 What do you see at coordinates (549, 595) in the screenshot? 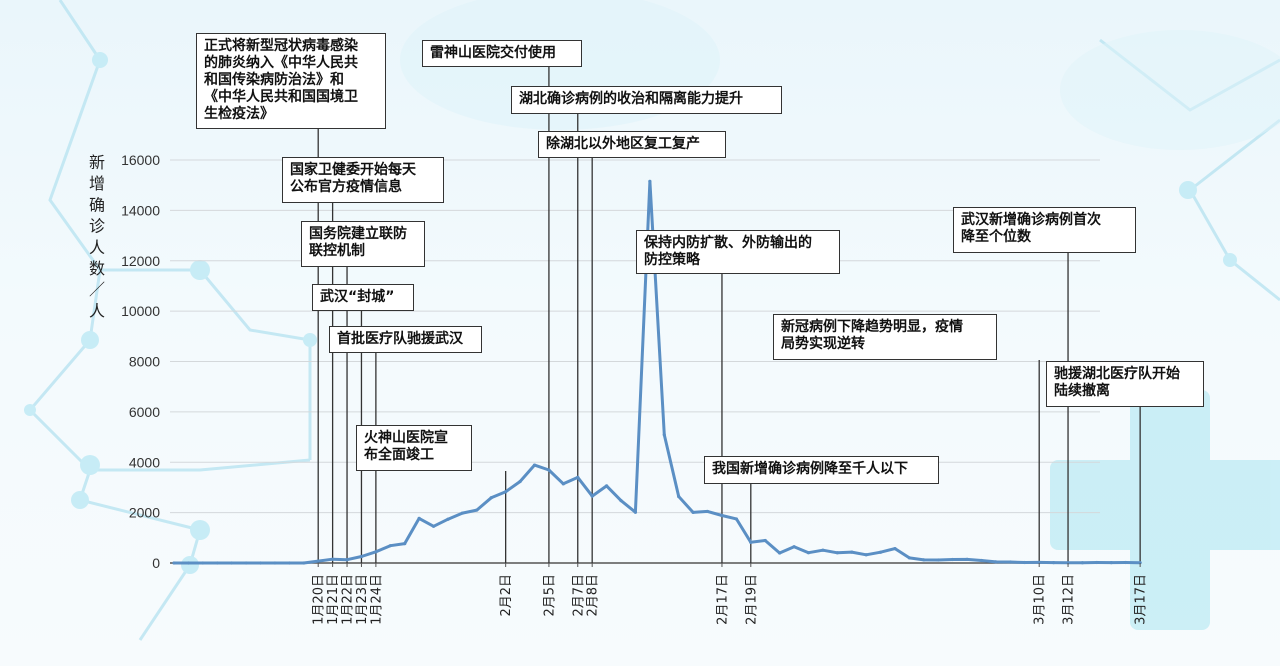
I see `x-tick-label: 2月5日` at bounding box center [549, 595].